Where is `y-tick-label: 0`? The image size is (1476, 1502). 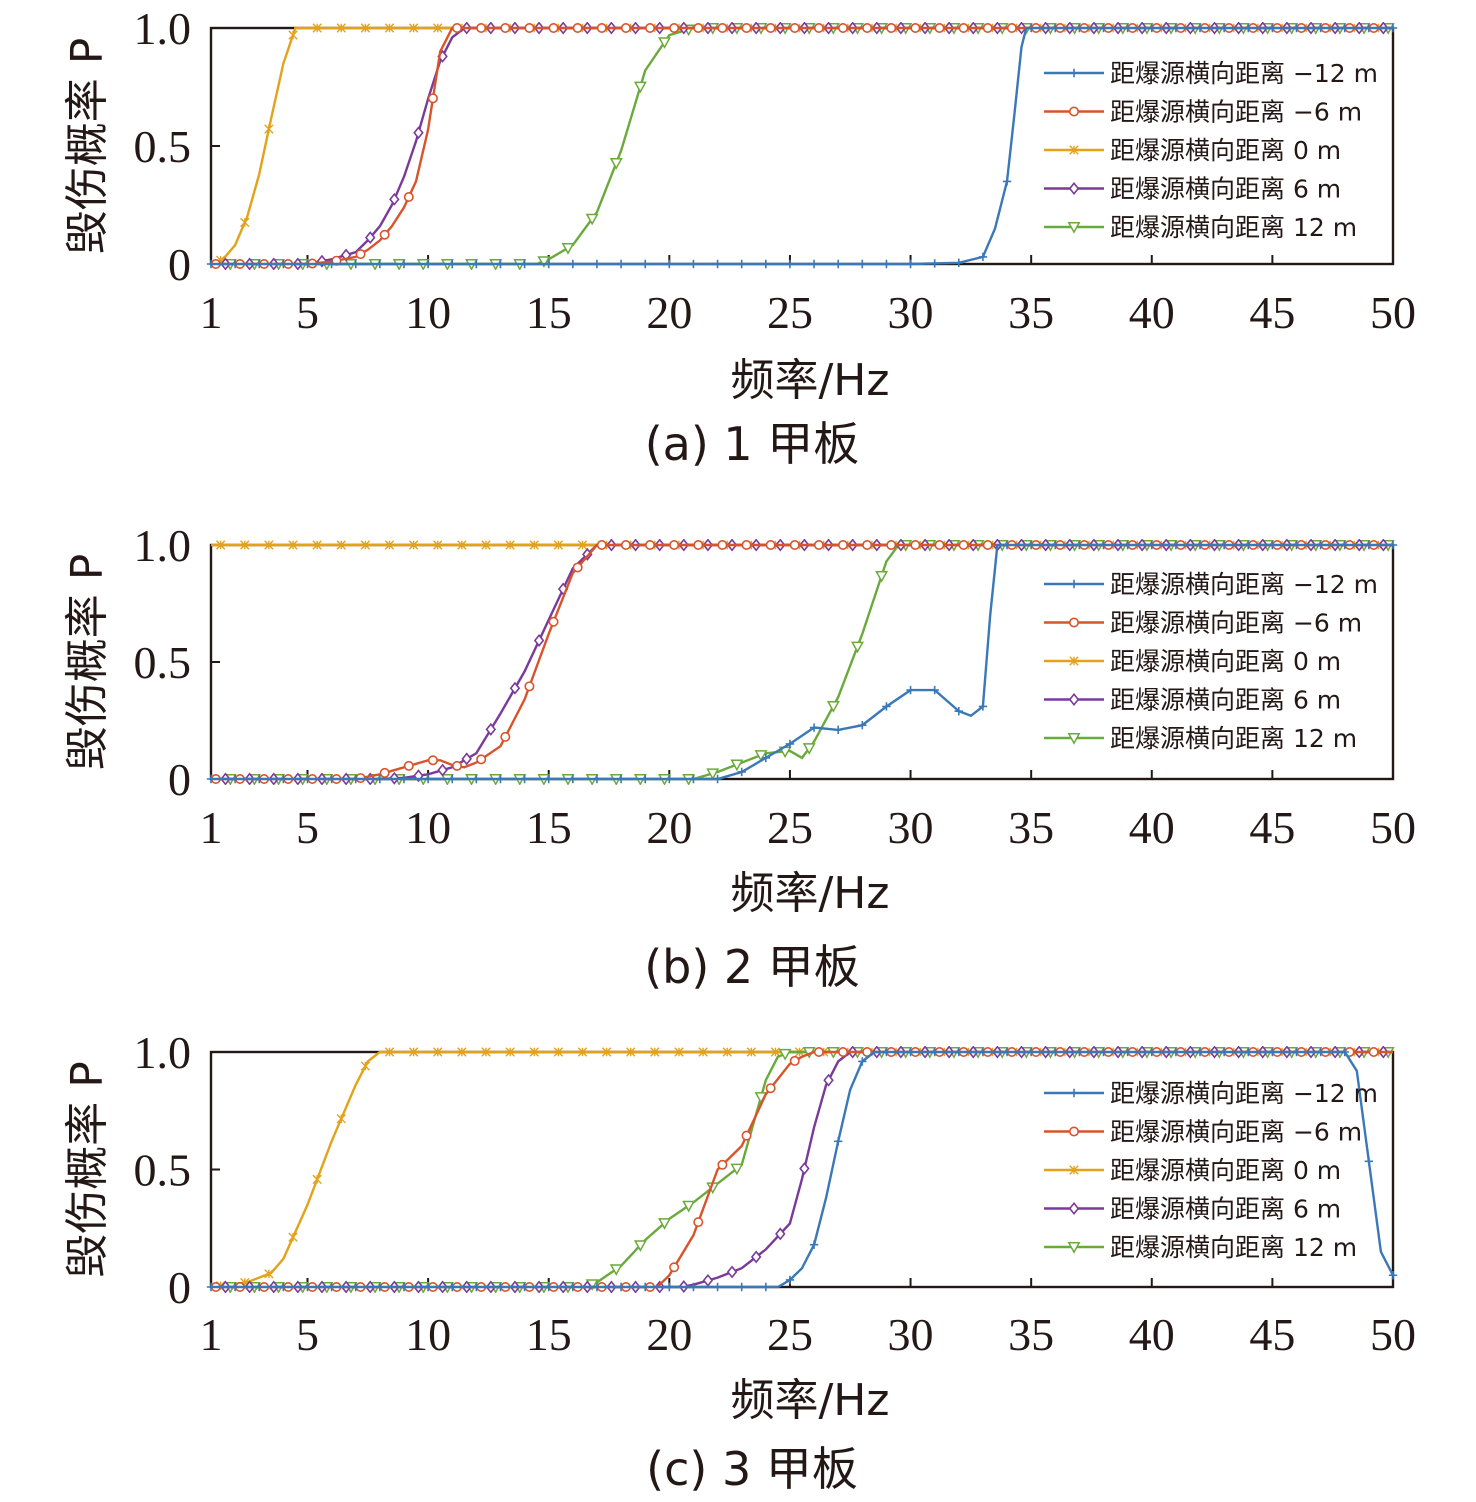 y-tick-label: 0 is located at coordinates (179, 264).